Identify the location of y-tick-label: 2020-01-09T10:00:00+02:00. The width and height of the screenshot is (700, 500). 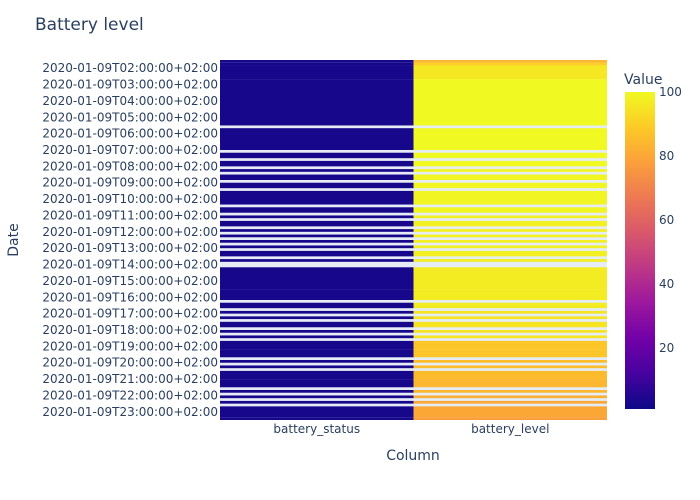
(130, 199).